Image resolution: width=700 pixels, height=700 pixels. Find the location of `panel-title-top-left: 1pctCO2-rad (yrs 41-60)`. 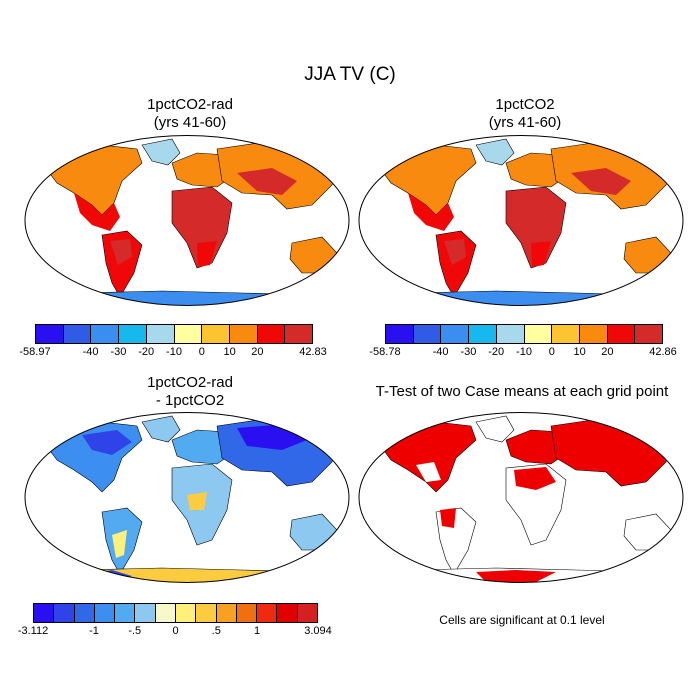

panel-title-top-left: 1pctCO2-rad (yrs 41-60) is located at coordinates (190, 114).